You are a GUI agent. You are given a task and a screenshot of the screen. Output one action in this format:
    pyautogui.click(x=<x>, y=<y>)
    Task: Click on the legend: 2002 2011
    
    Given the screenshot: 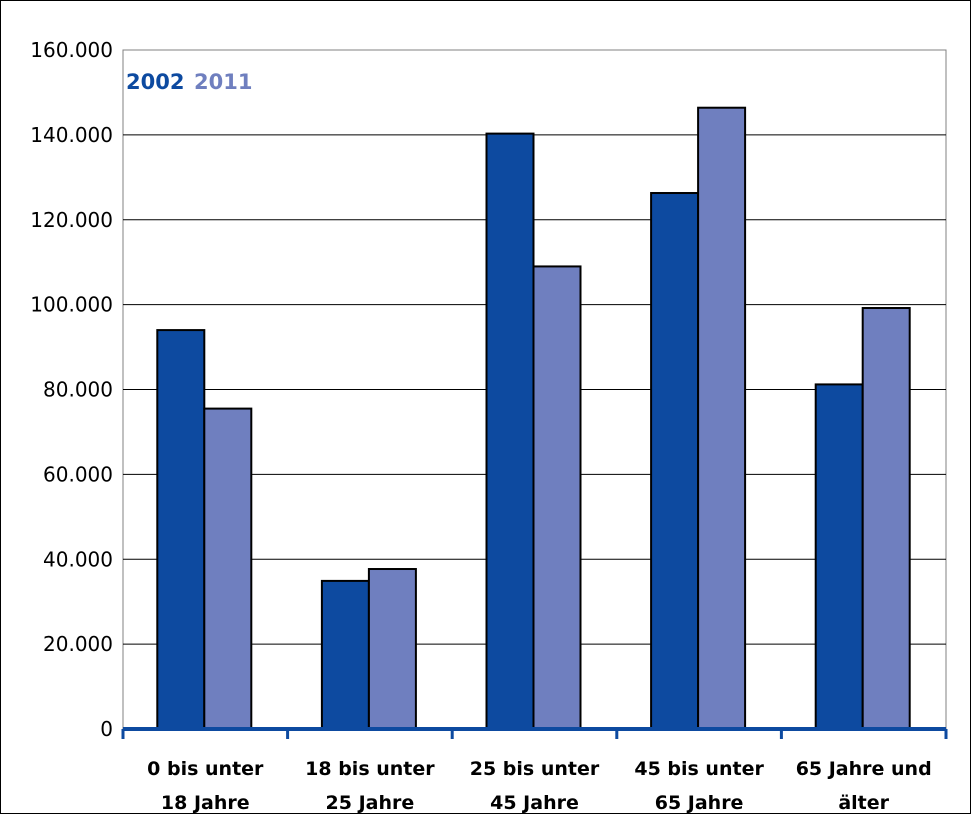 What is the action you would take?
    pyautogui.click(x=189, y=82)
    